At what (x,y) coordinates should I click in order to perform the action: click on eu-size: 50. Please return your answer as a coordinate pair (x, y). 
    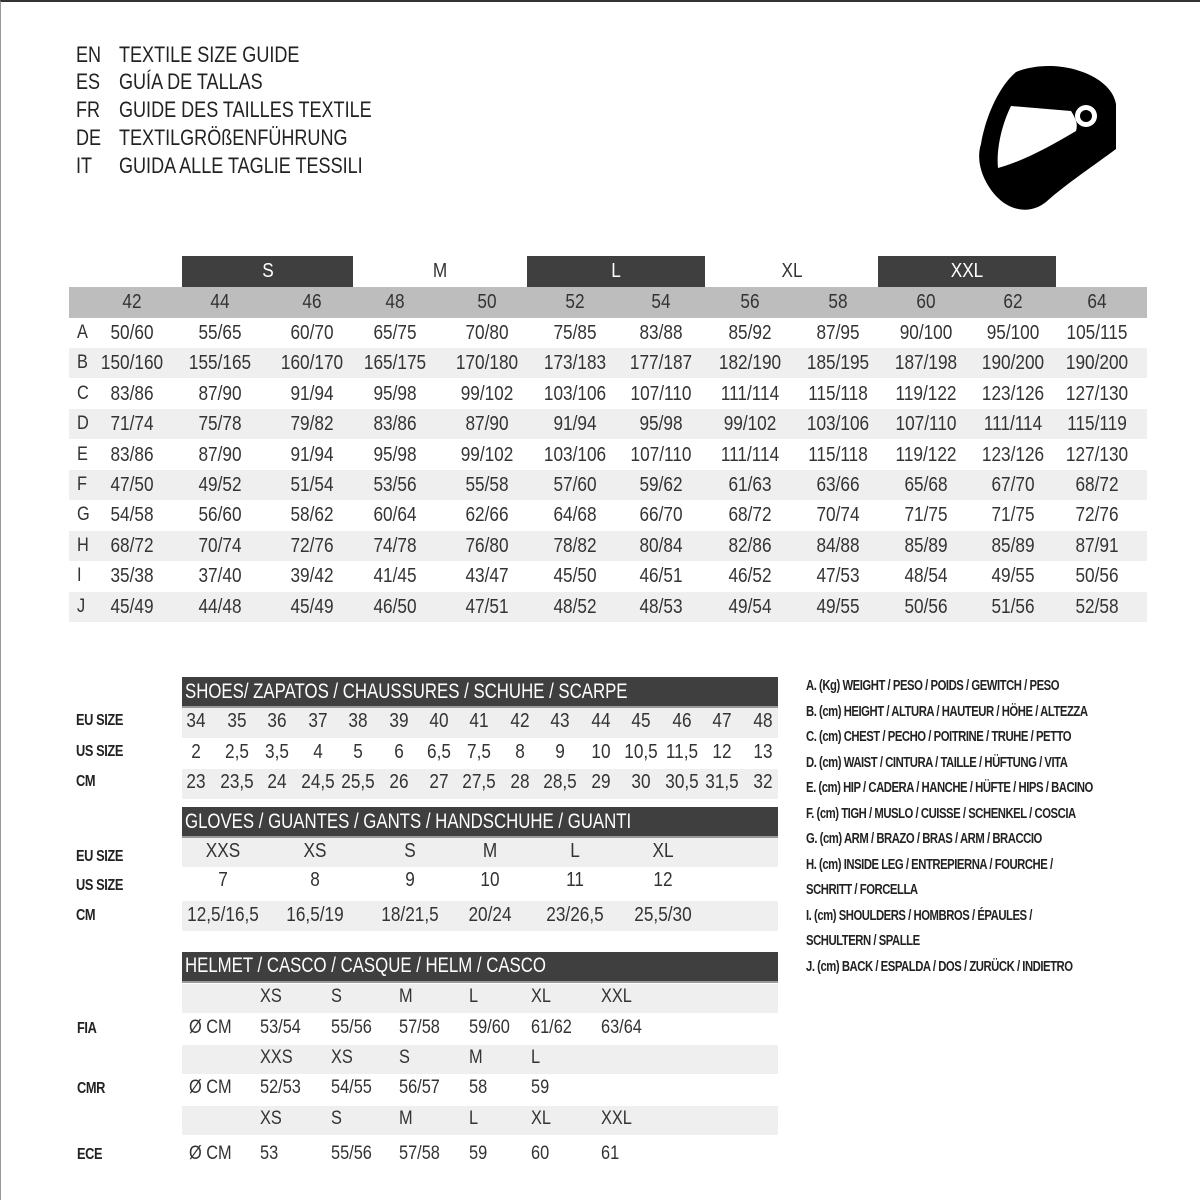
    Looking at the image, I should click on (487, 302).